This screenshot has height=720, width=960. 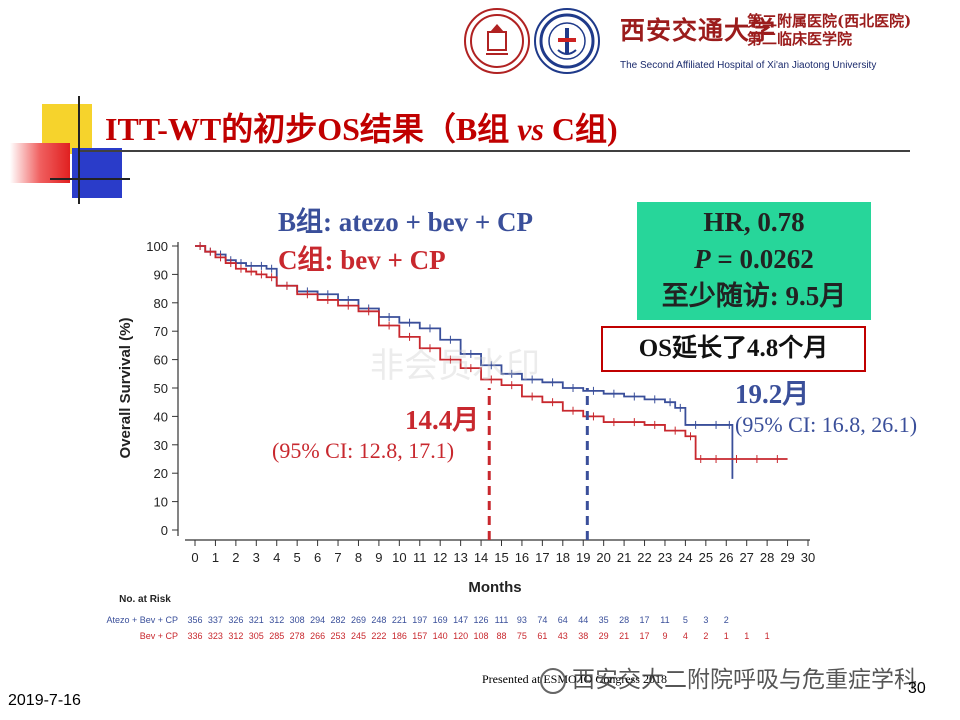 I want to click on x-tick-label: 1, so click(x=215, y=557).